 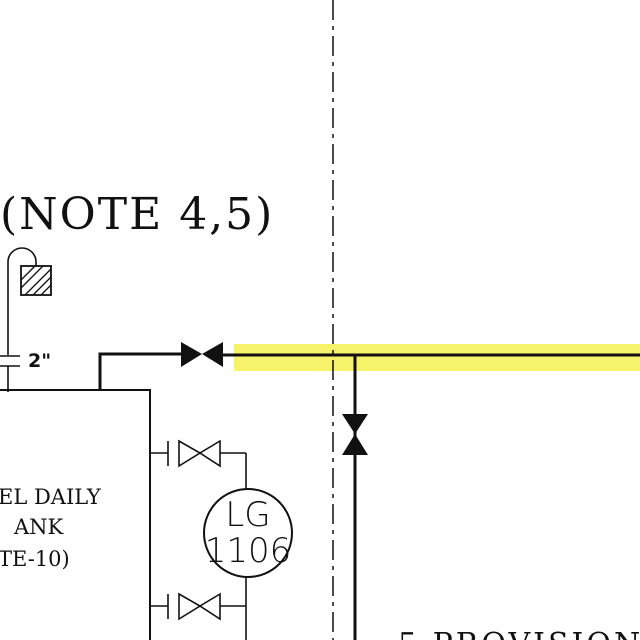 What do you see at coordinates (437, 357) in the screenshot?
I see `pipe-highlight` at bounding box center [437, 357].